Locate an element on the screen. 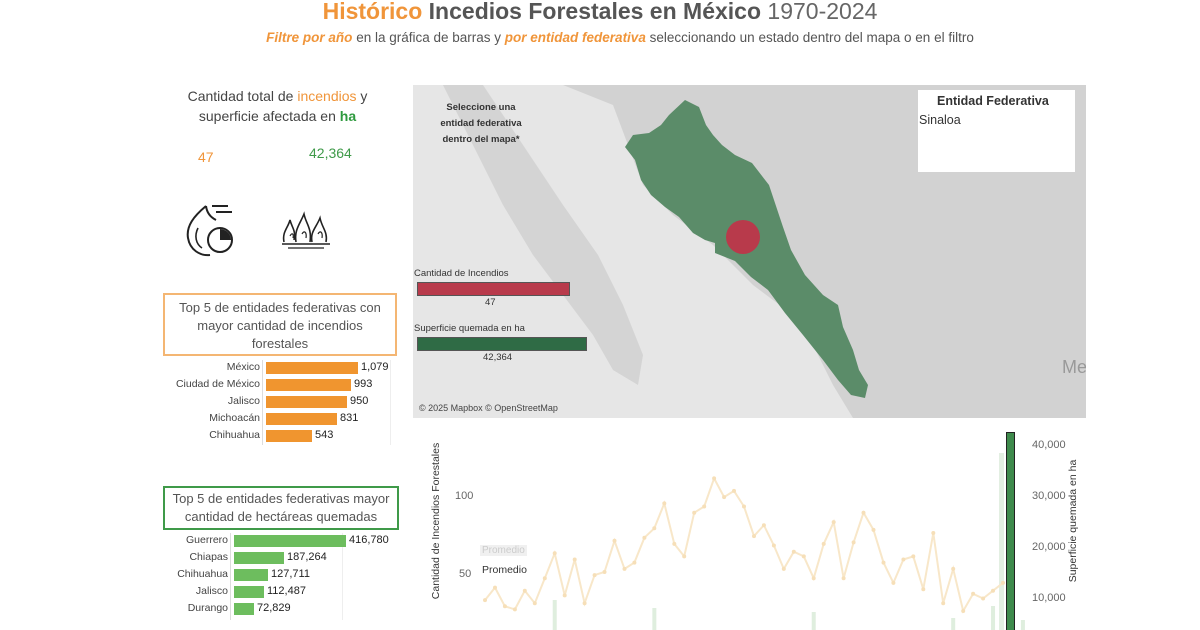  top-fires-row: Jalisco 950 is located at coordinates (280, 402).